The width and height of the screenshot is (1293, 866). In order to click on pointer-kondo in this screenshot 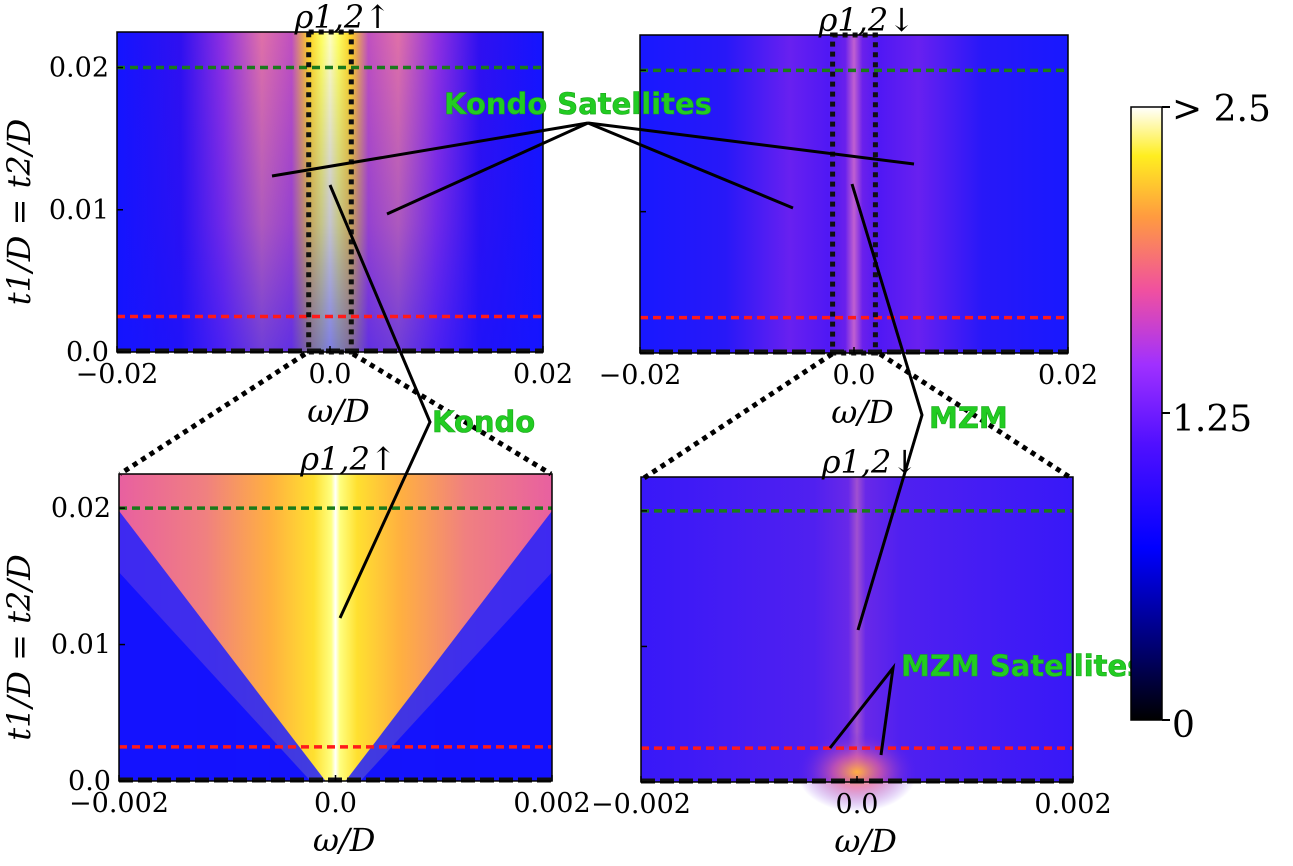, I will do `click(380, 401)`.